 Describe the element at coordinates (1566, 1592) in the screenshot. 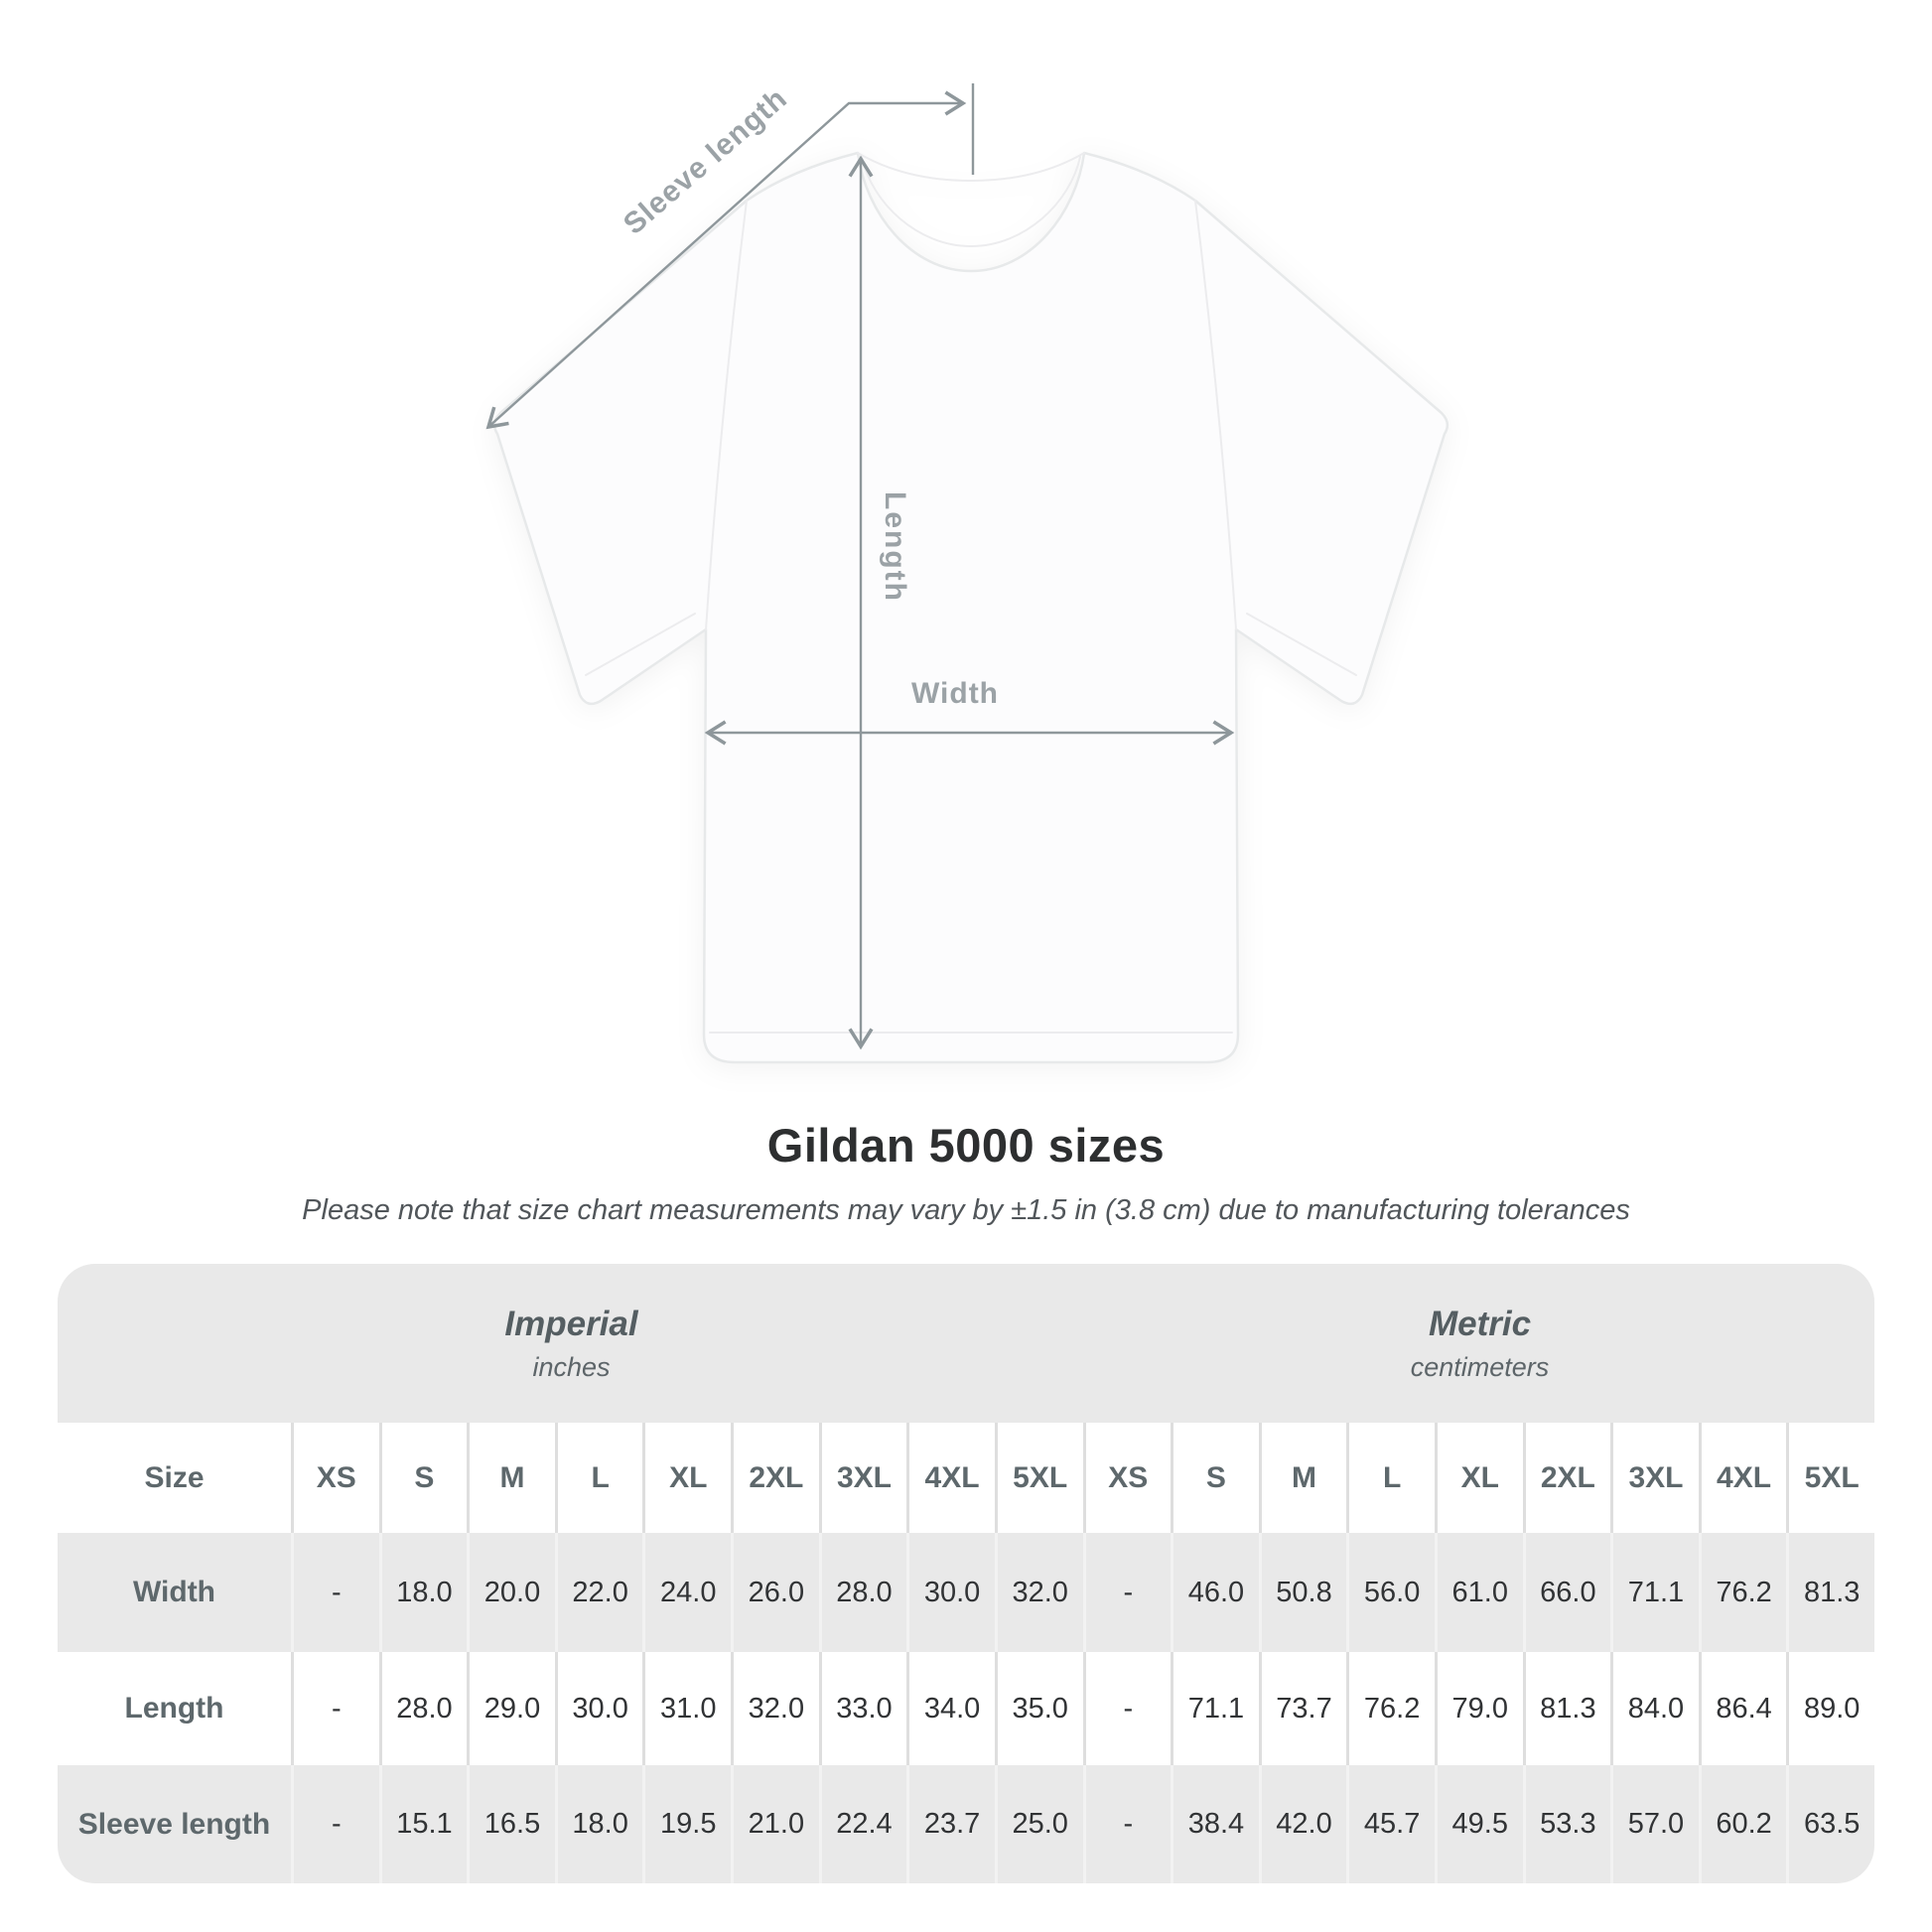

I see `value-cell: 66.0` at that location.